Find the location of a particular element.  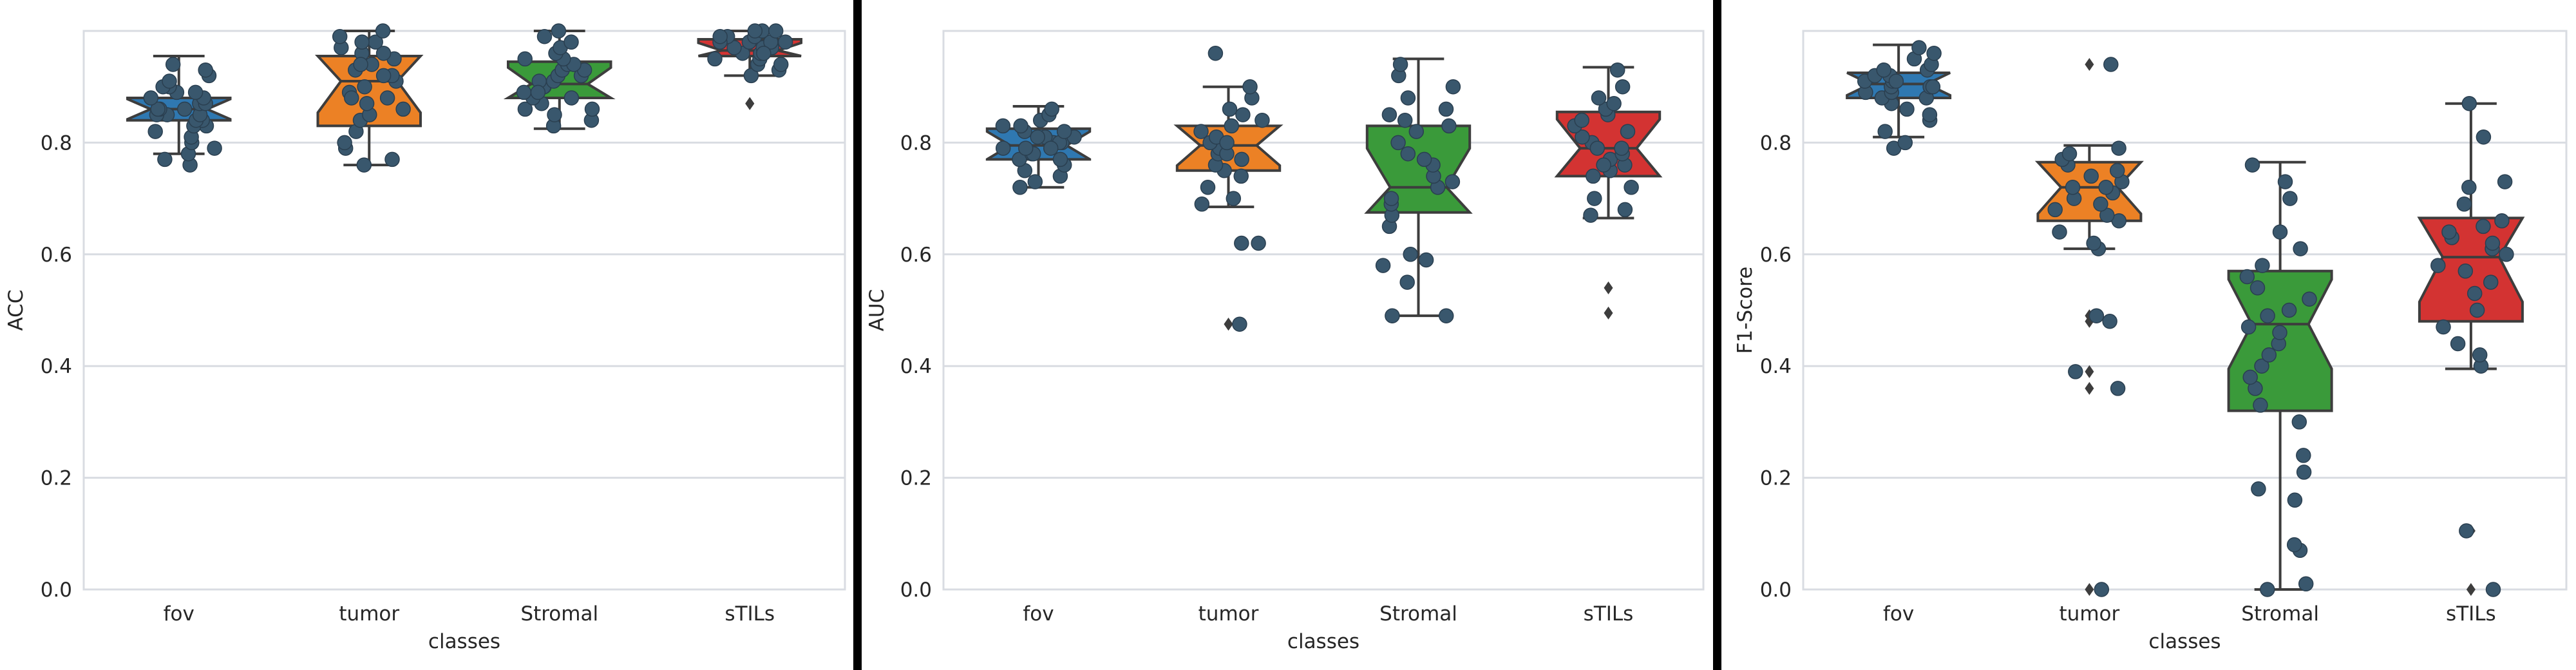

x-tick-label-fov: fov is located at coordinates (1038, 614).